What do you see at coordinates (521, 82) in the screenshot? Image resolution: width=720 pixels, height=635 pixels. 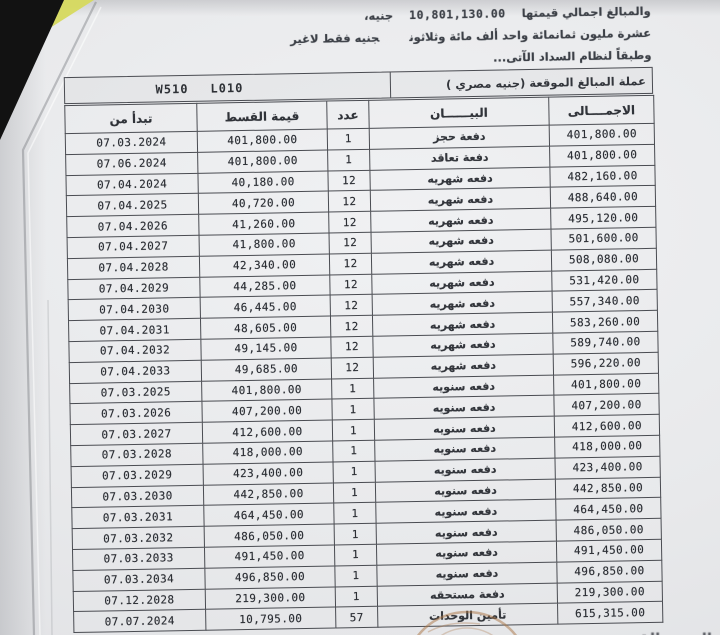 I see `currency-label: عملة المبالغ الموقعة (جنيه مصري )` at bounding box center [521, 82].